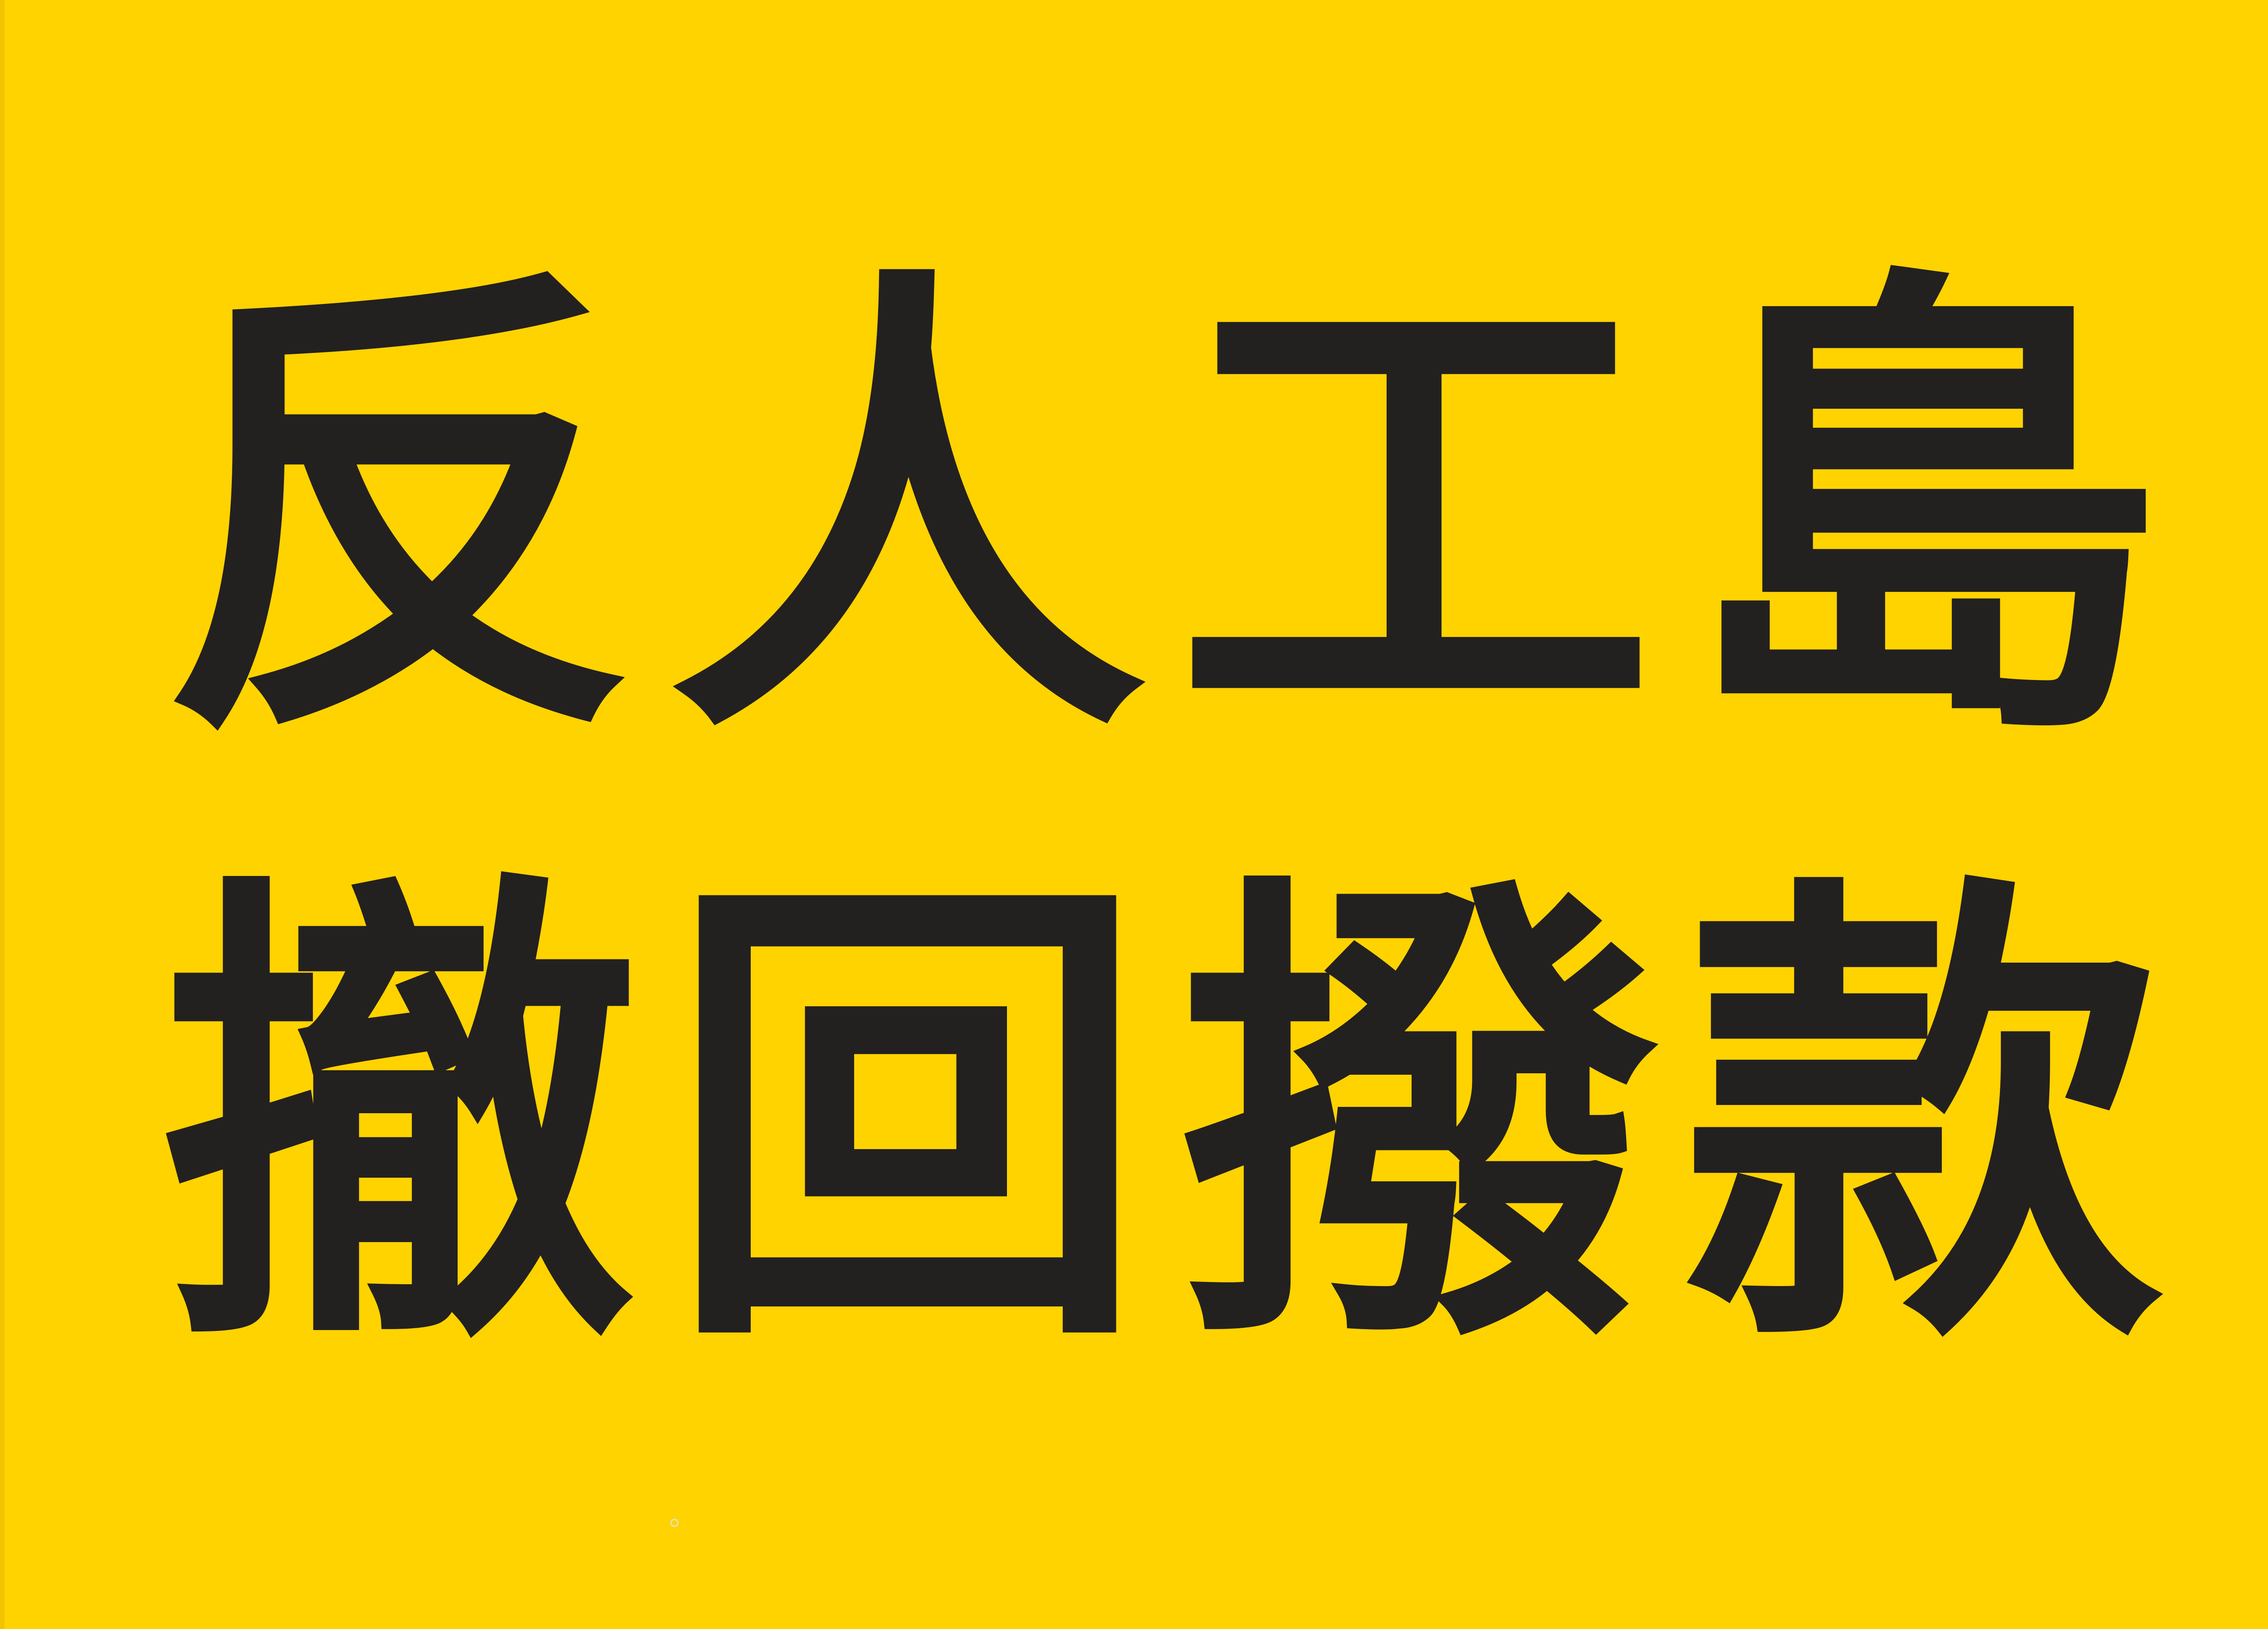 The width and height of the screenshot is (2268, 1629). What do you see at coordinates (400, 1120) in the screenshot?
I see `sign-character: 撤` at bounding box center [400, 1120].